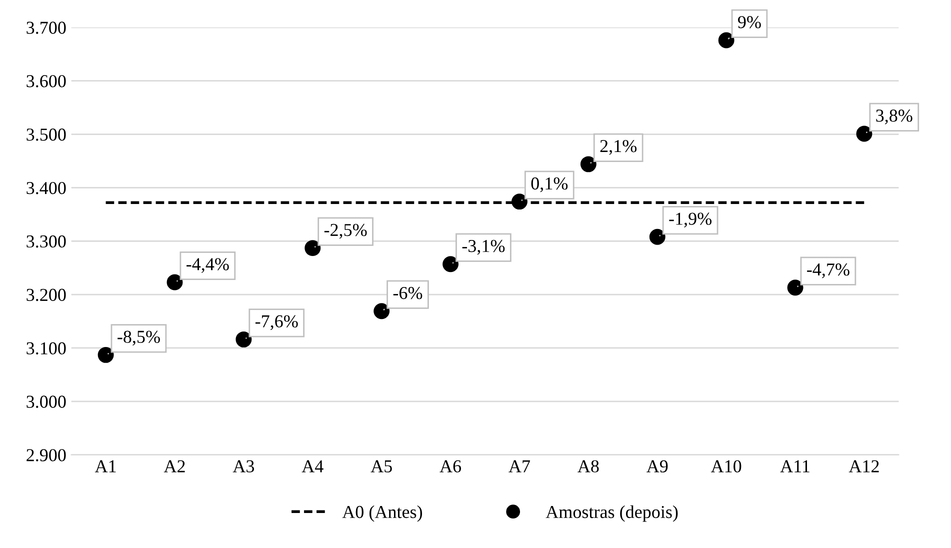 The height and width of the screenshot is (548, 951). Describe the element at coordinates (612, 513) in the screenshot. I see `legend-label: Amostras (depois)` at that location.